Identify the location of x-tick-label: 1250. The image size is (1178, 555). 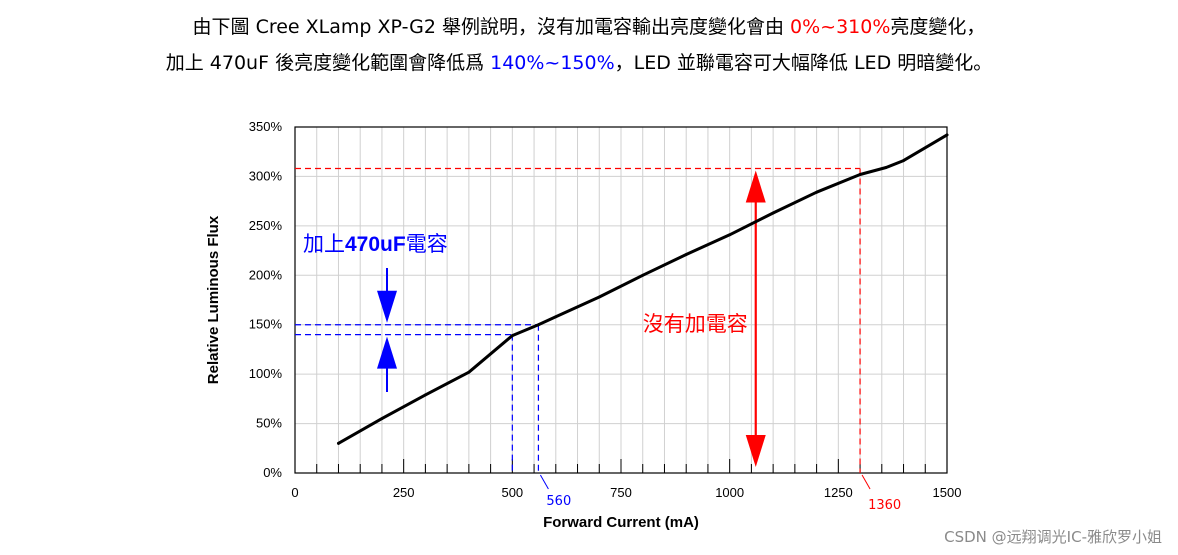
(838, 492).